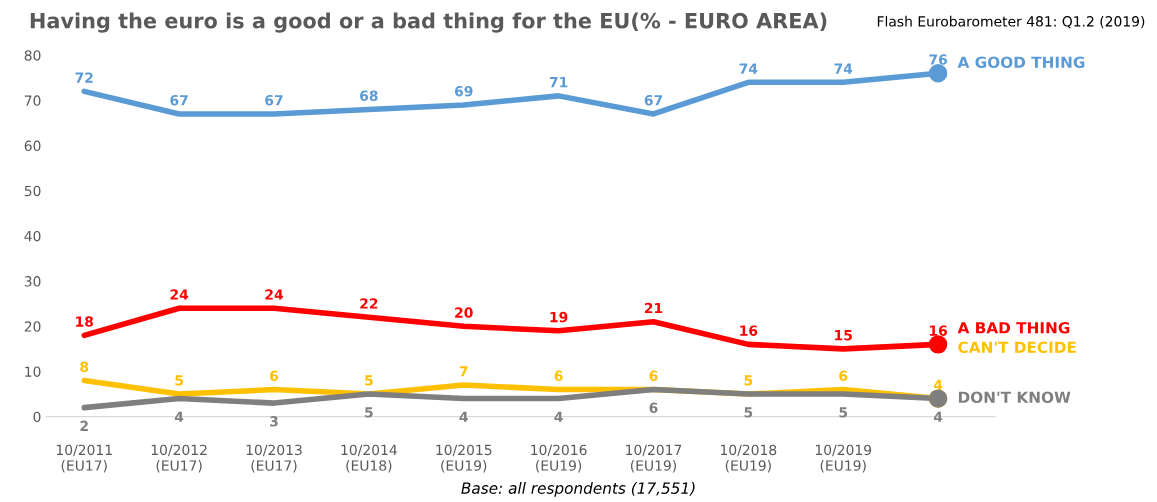  I want to click on chart-subtitle: Flash Eurobarometer 481: Q1.2 (2019), so click(1011, 22).